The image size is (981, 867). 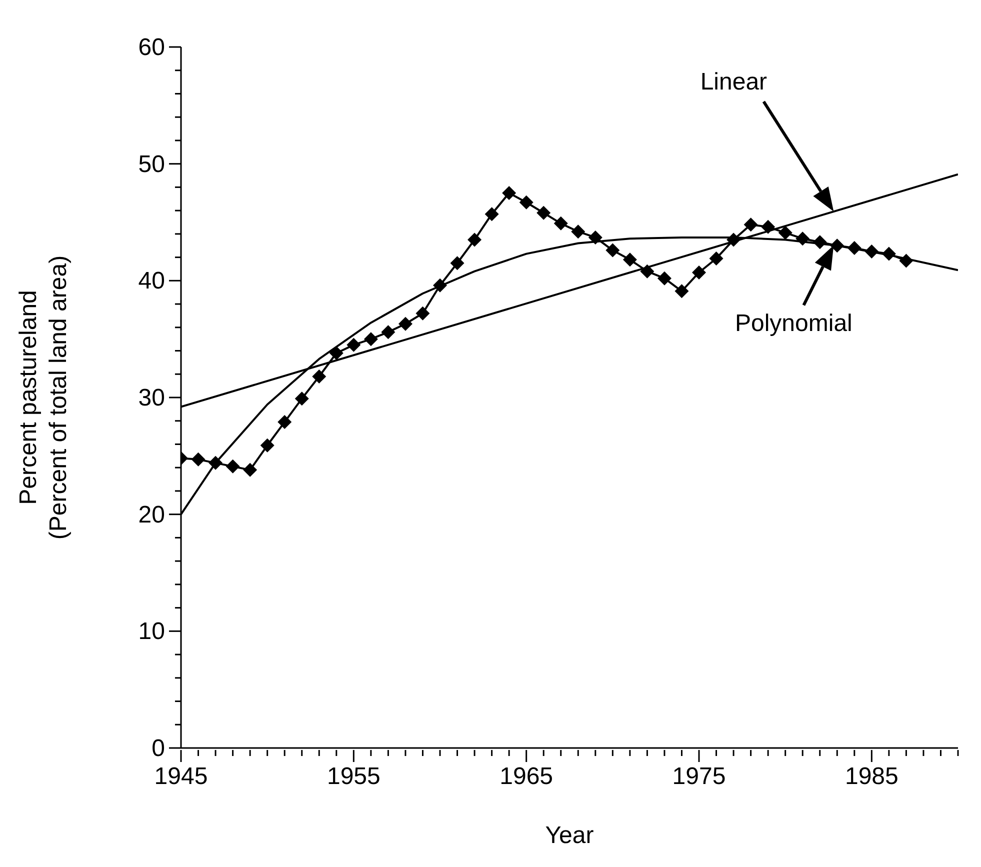 What do you see at coordinates (699, 776) in the screenshot?
I see `x-tick-label: 1975` at bounding box center [699, 776].